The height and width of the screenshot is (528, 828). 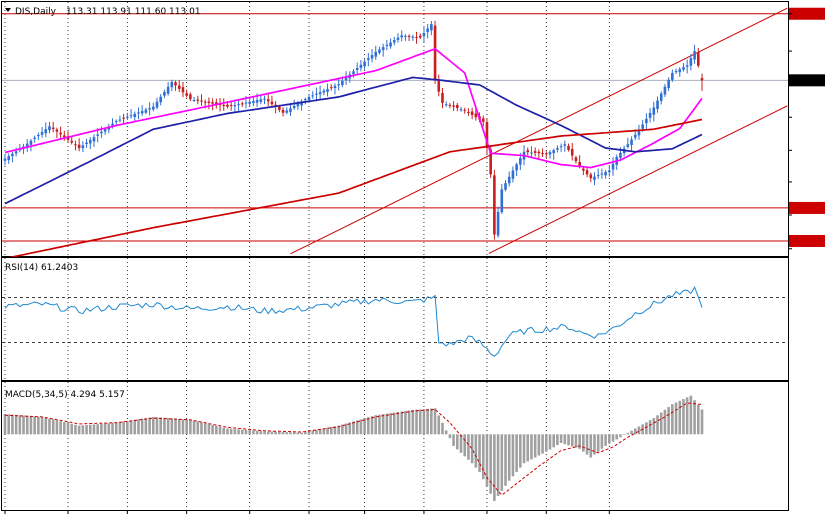 I want to click on collapse-triangle-icon, so click(x=8, y=10).